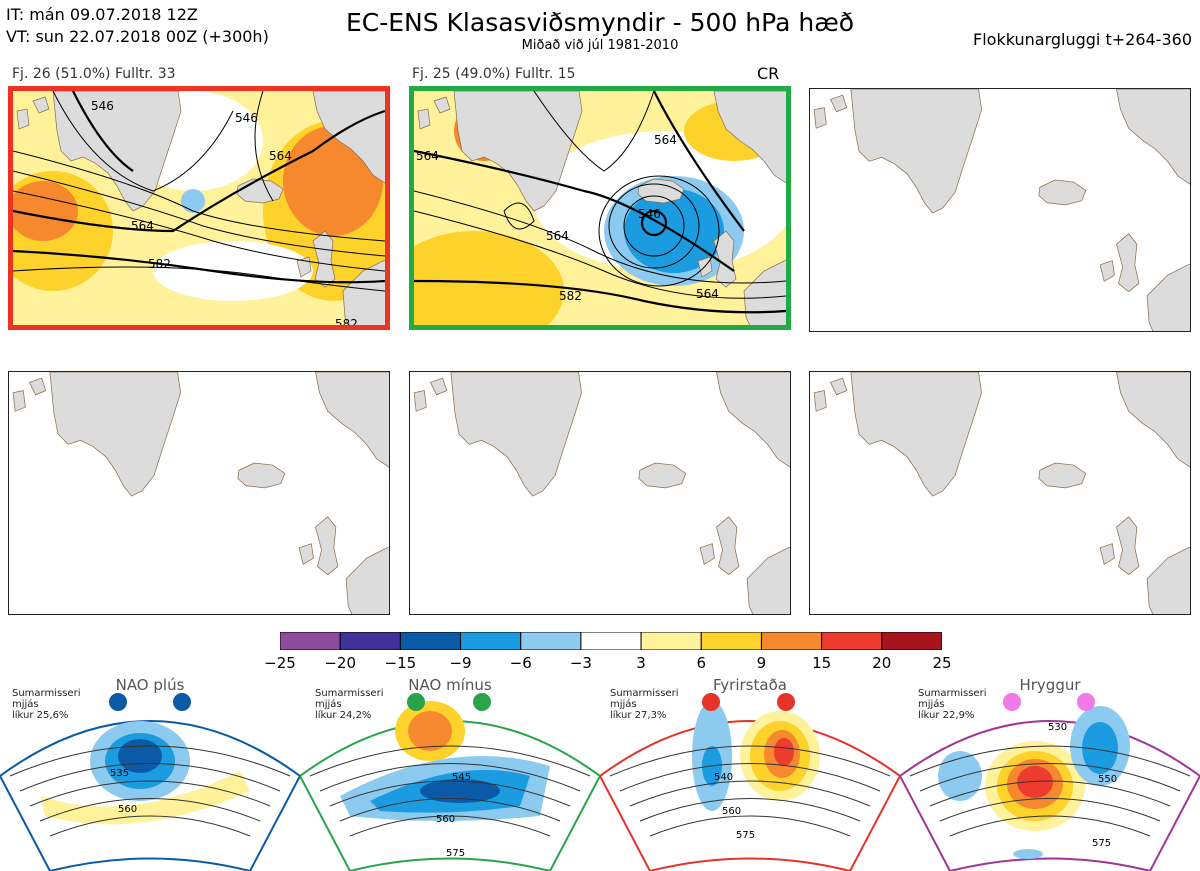  I want to click on regime-title: NAO mínus, so click(450, 685).